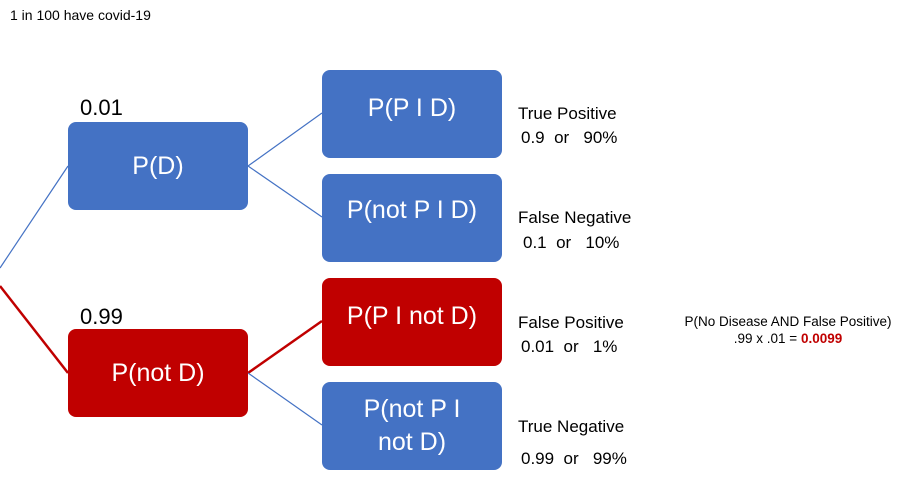 Image resolution: width=919 pixels, height=497 pixels. Describe the element at coordinates (412, 426) in the screenshot. I see `node-pnotpnotd: P(not P I not D)` at that location.